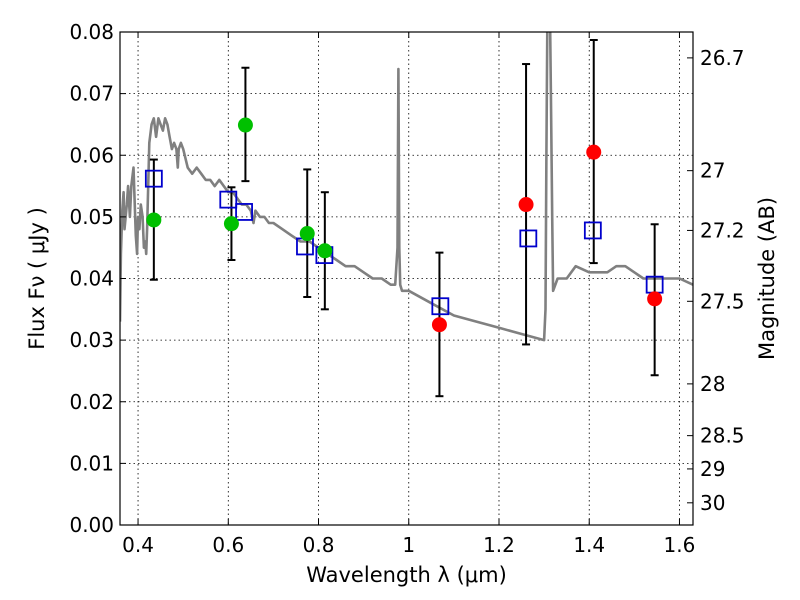 The width and height of the screenshot is (800, 600). I want to click on right-tick-label: 28.5, so click(722, 436).